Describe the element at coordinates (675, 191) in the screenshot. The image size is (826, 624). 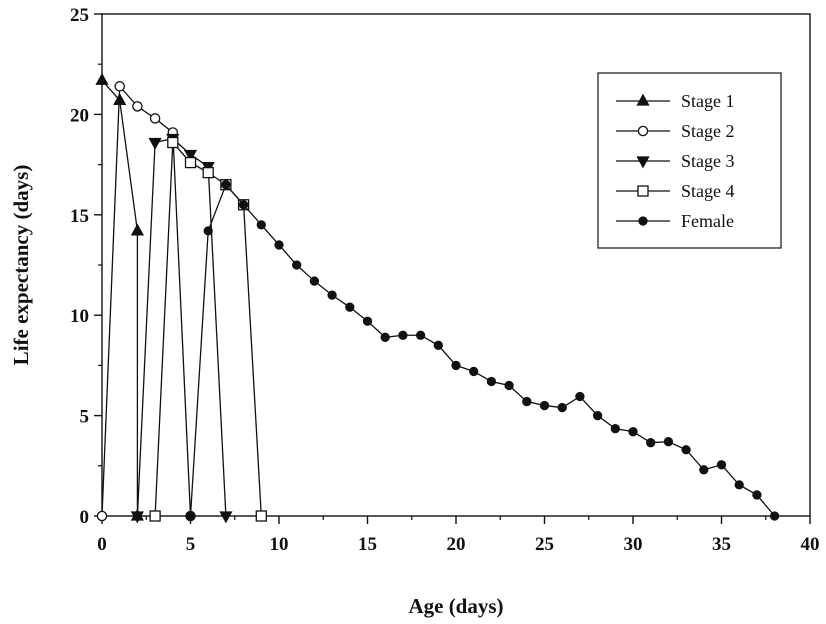
I see `legend-item-stage-4: Stage 4` at that location.